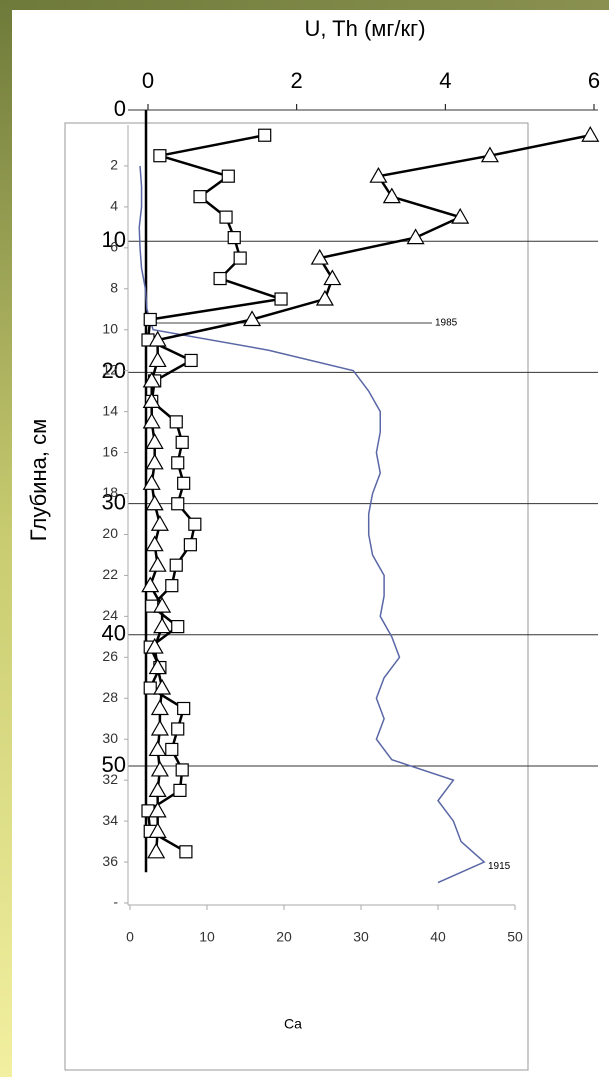 Image resolution: width=609 pixels, height=1077 pixels. I want to click on y-tick-label: -, so click(115, 902).